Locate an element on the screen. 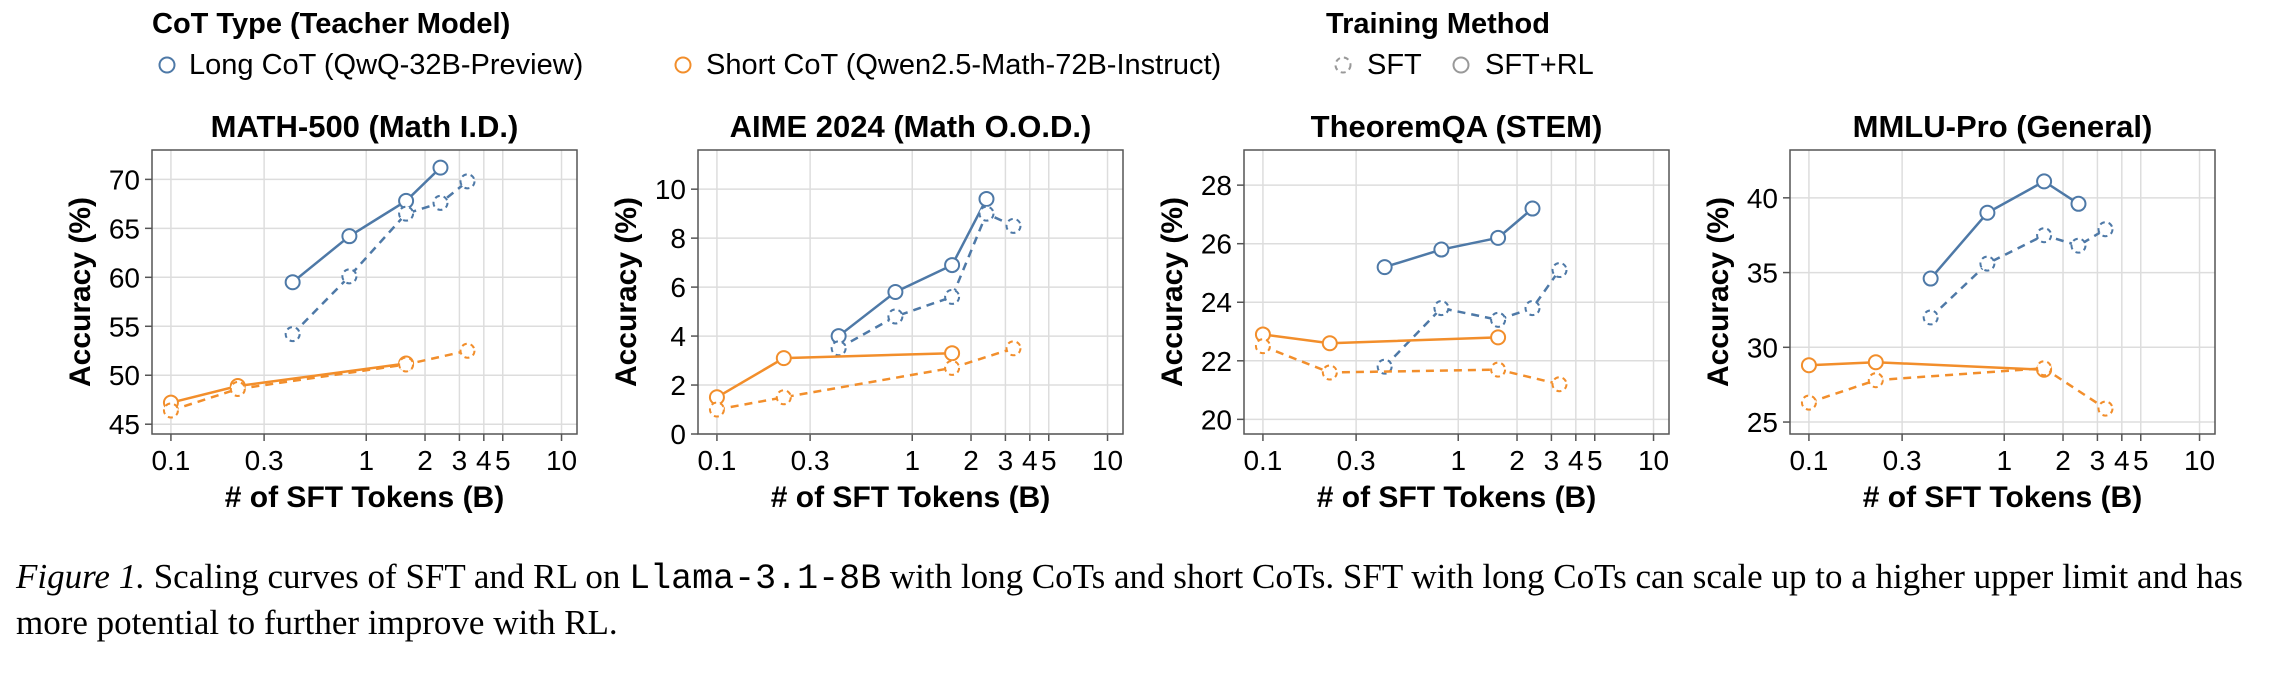 The height and width of the screenshot is (674, 2286). legend-sft-marker is located at coordinates (1343, 65).